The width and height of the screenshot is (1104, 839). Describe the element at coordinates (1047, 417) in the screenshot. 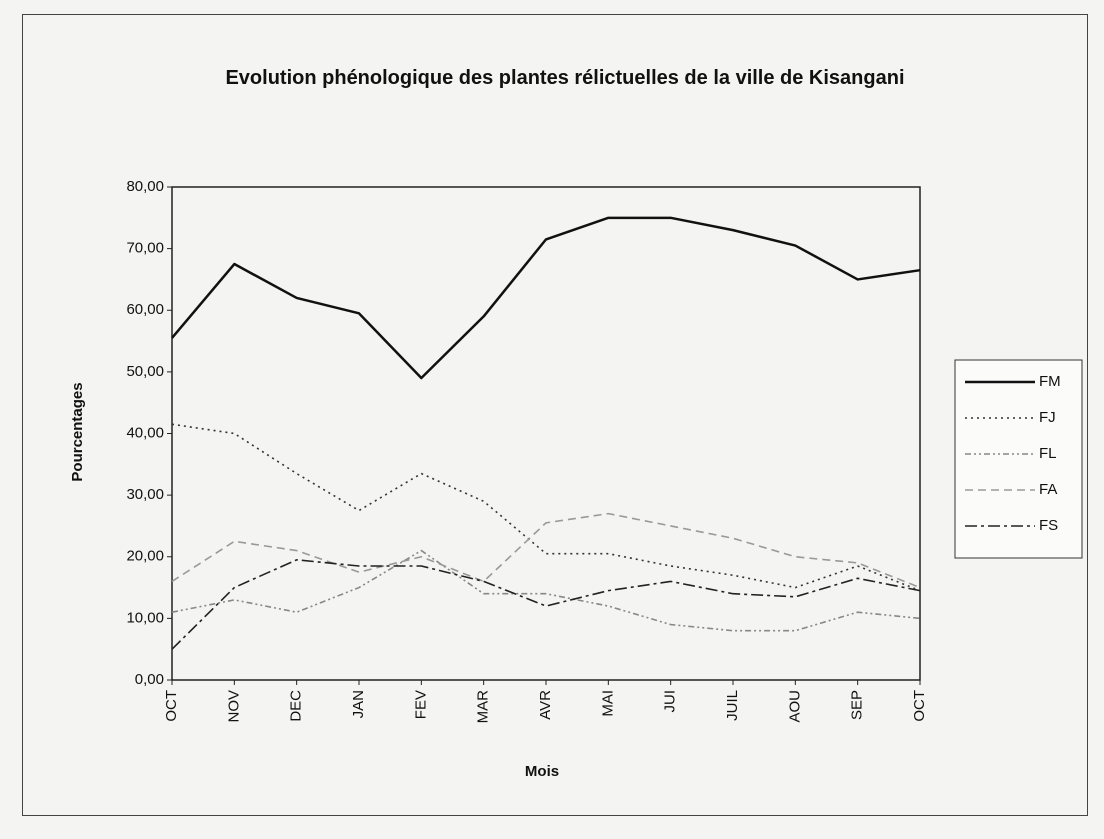

I see `legend-label: FJ` at that location.